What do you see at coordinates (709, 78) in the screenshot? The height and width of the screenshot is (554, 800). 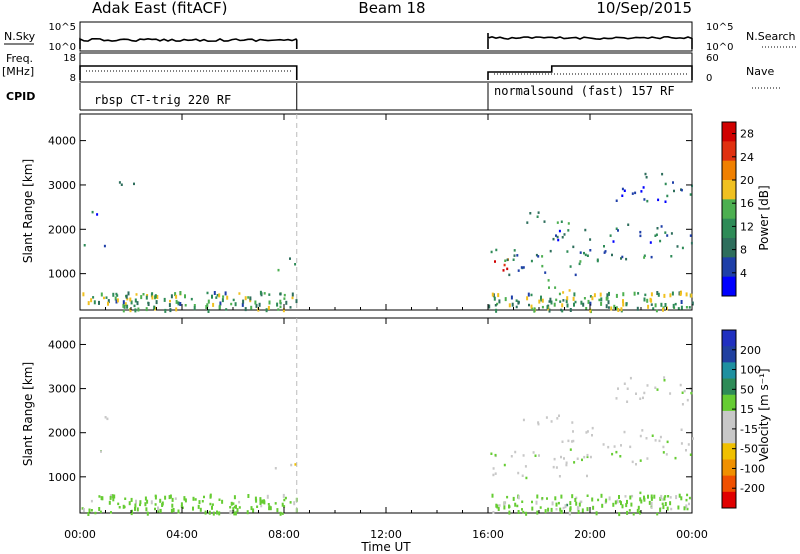 I see `nave-tick-bottom: 0` at bounding box center [709, 78].